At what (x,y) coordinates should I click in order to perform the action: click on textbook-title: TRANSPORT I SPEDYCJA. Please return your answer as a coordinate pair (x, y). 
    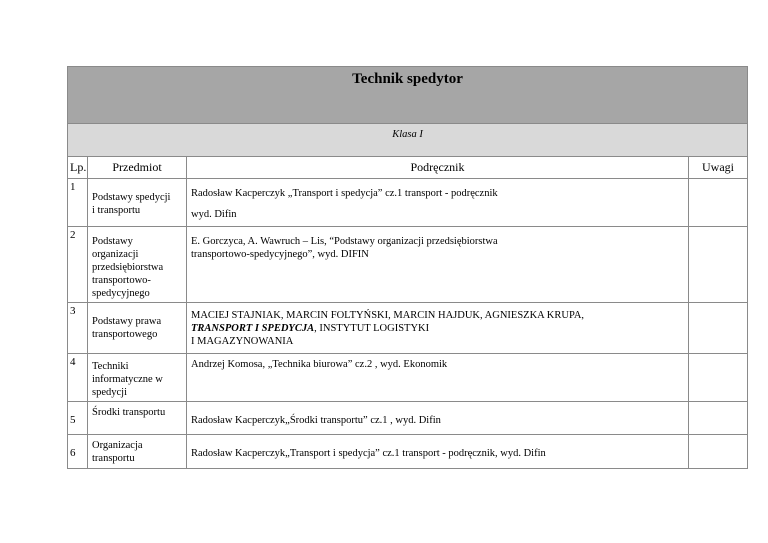
    Looking at the image, I should click on (253, 328).